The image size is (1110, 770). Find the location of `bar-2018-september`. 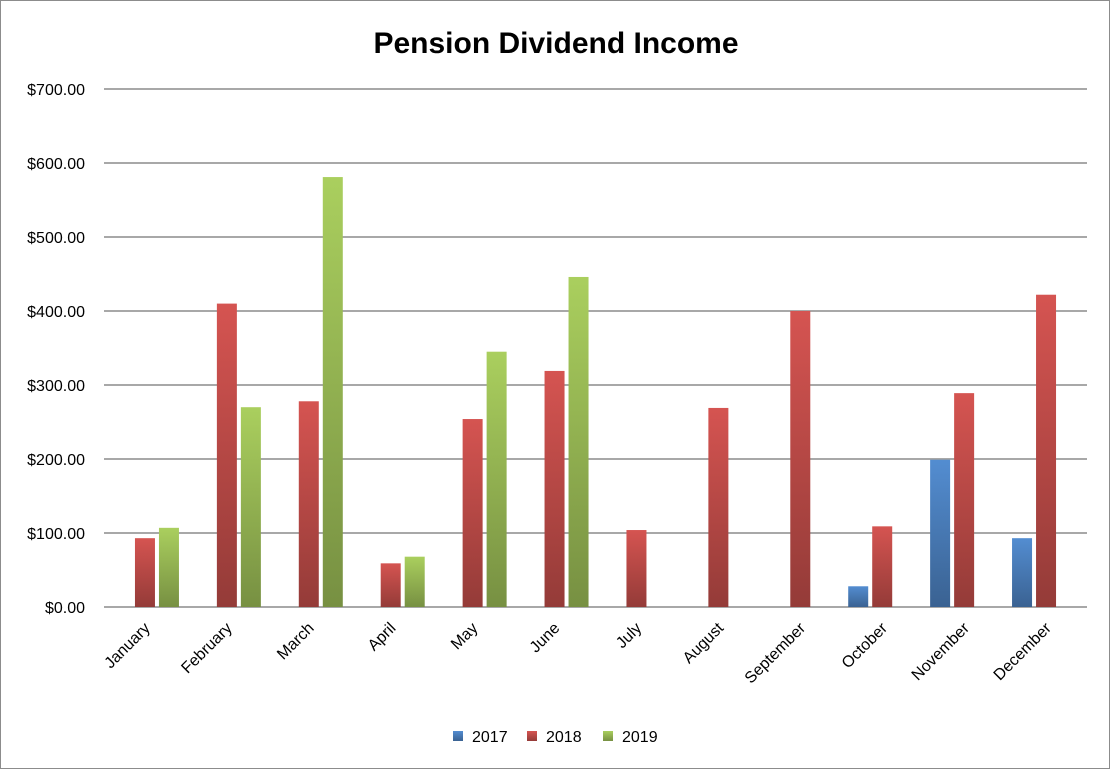

bar-2018-september is located at coordinates (800, 459).